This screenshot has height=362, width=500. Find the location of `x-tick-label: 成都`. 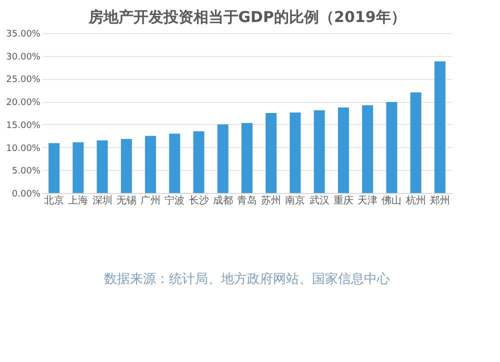

x-tick-label: 成都 is located at coordinates (222, 200).